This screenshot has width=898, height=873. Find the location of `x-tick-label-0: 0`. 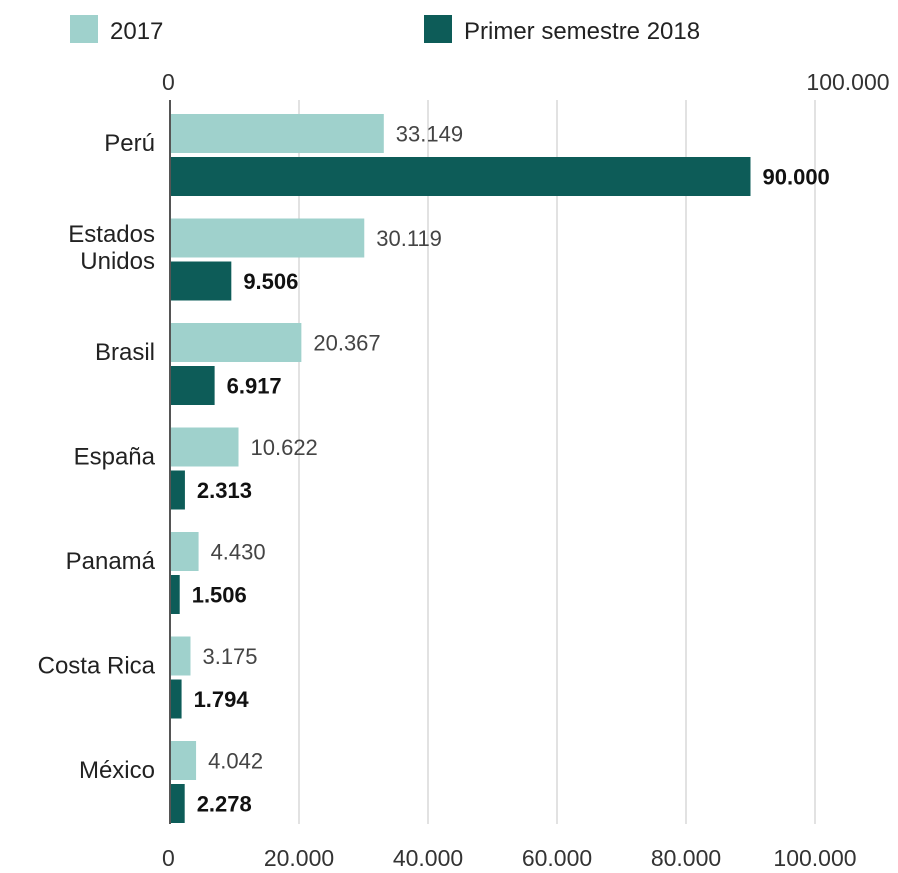

x-tick-label-0: 0 is located at coordinates (168, 858).